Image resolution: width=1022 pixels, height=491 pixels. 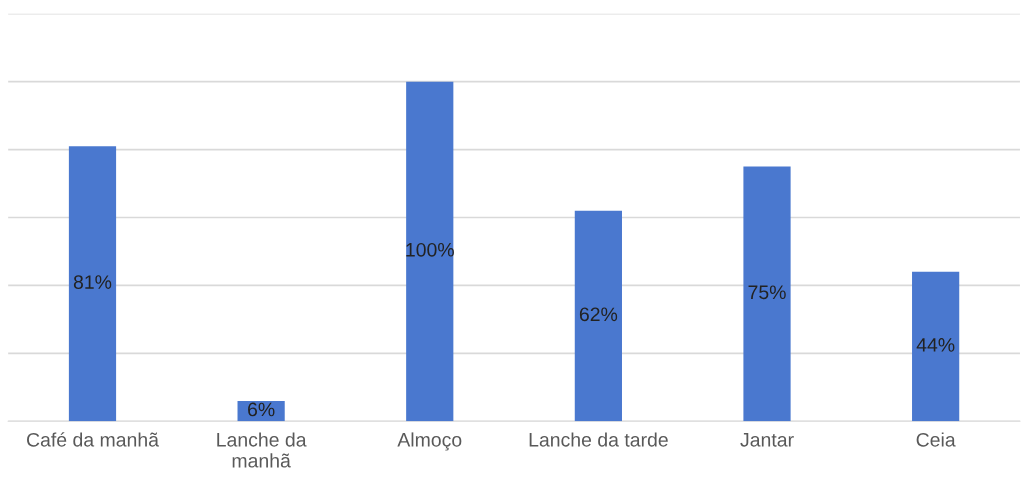 What do you see at coordinates (429, 441) in the screenshot?
I see `x-tick-label: Almoço` at bounding box center [429, 441].